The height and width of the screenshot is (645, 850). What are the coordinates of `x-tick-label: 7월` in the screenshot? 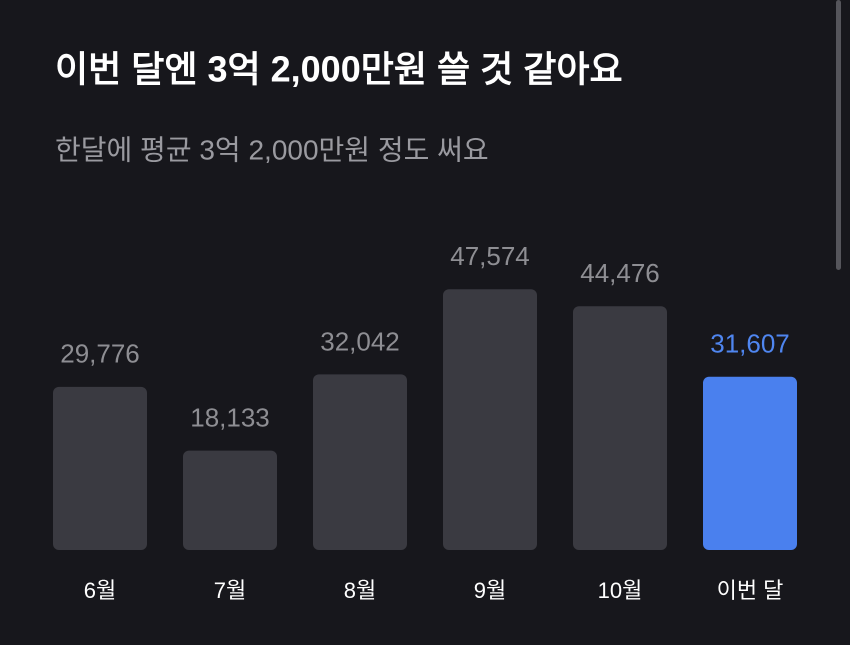 It's located at (230, 590).